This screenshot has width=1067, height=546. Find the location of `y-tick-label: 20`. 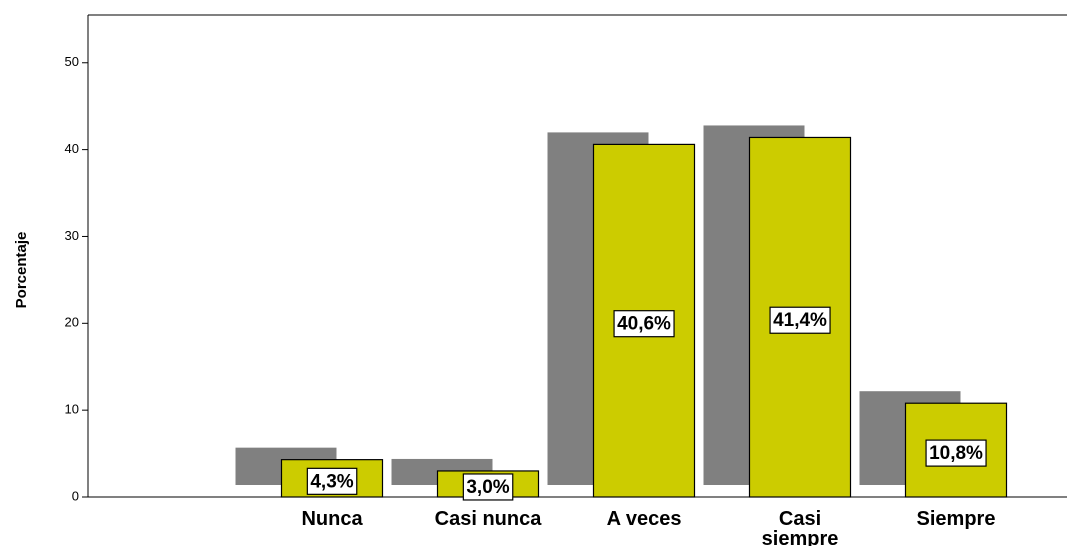

y-tick-label: 20 is located at coordinates (72, 322).